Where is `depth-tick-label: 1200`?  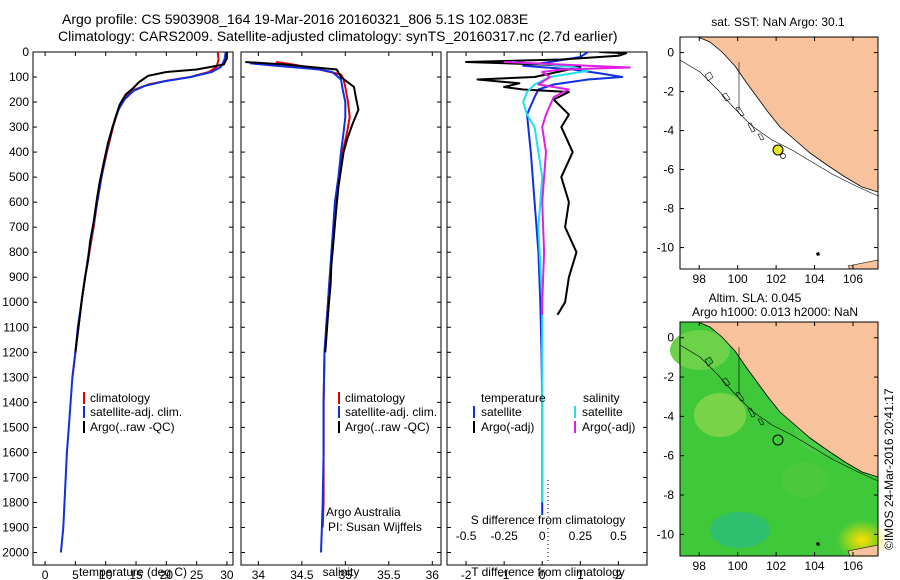 depth-tick-label: 1200 is located at coordinates (15, 352).